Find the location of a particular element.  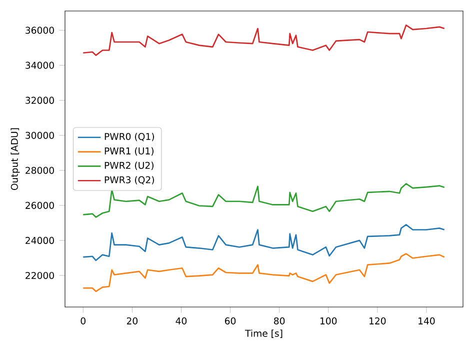

x-tick-label: 40 is located at coordinates (181, 320).